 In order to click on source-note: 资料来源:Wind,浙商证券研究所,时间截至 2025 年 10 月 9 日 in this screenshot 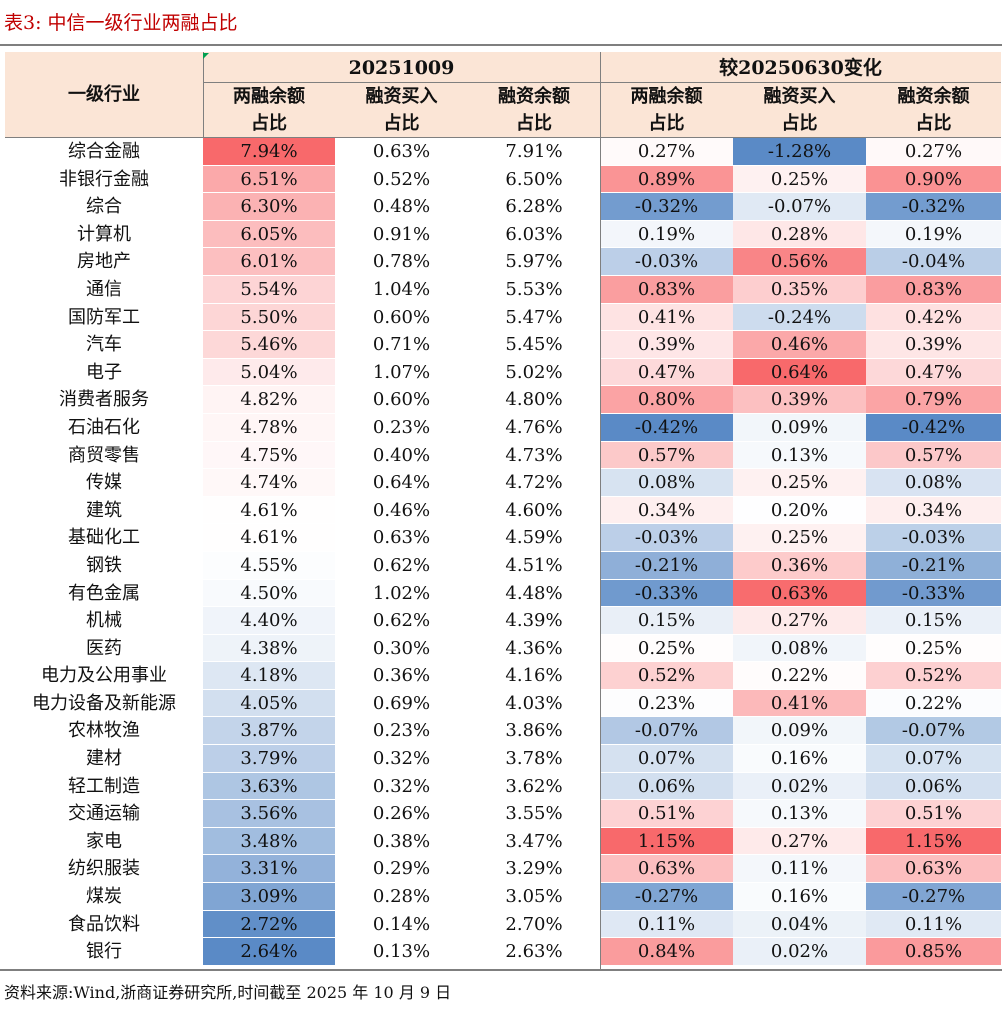, I will do `click(228, 992)`.